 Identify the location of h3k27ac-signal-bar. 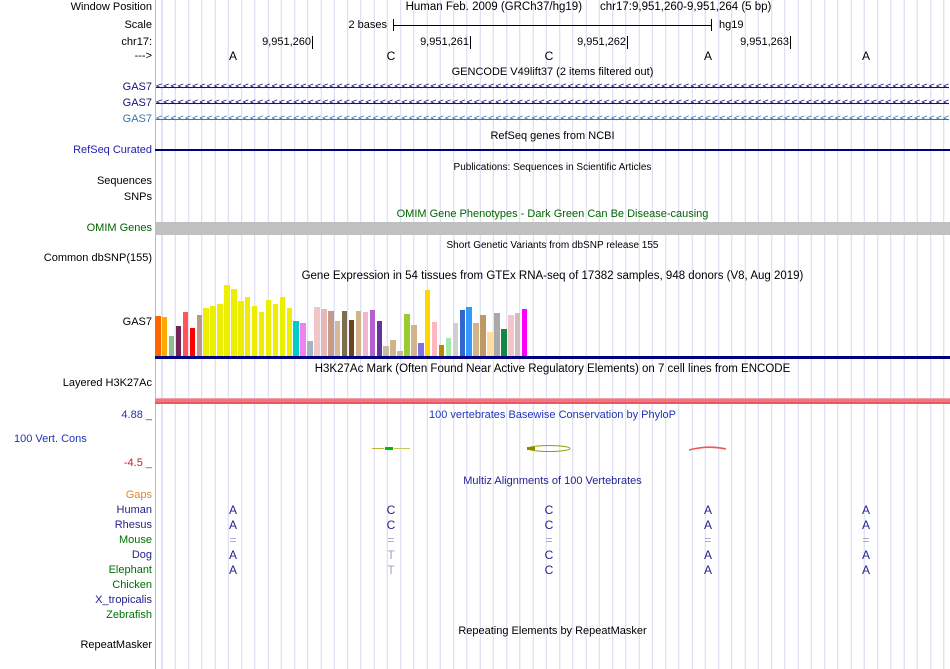
(552, 401).